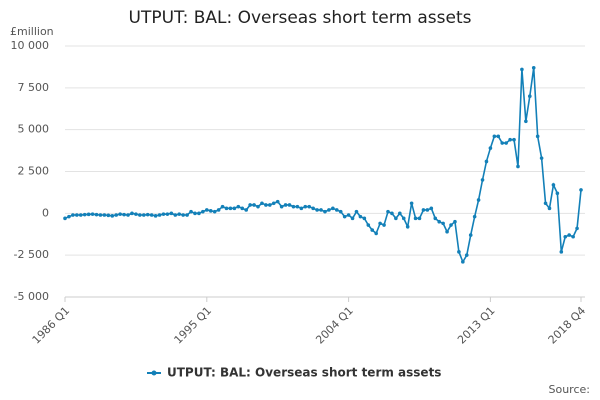 The image size is (600, 400). I want to click on y-tick-label: 0, so click(45, 212).